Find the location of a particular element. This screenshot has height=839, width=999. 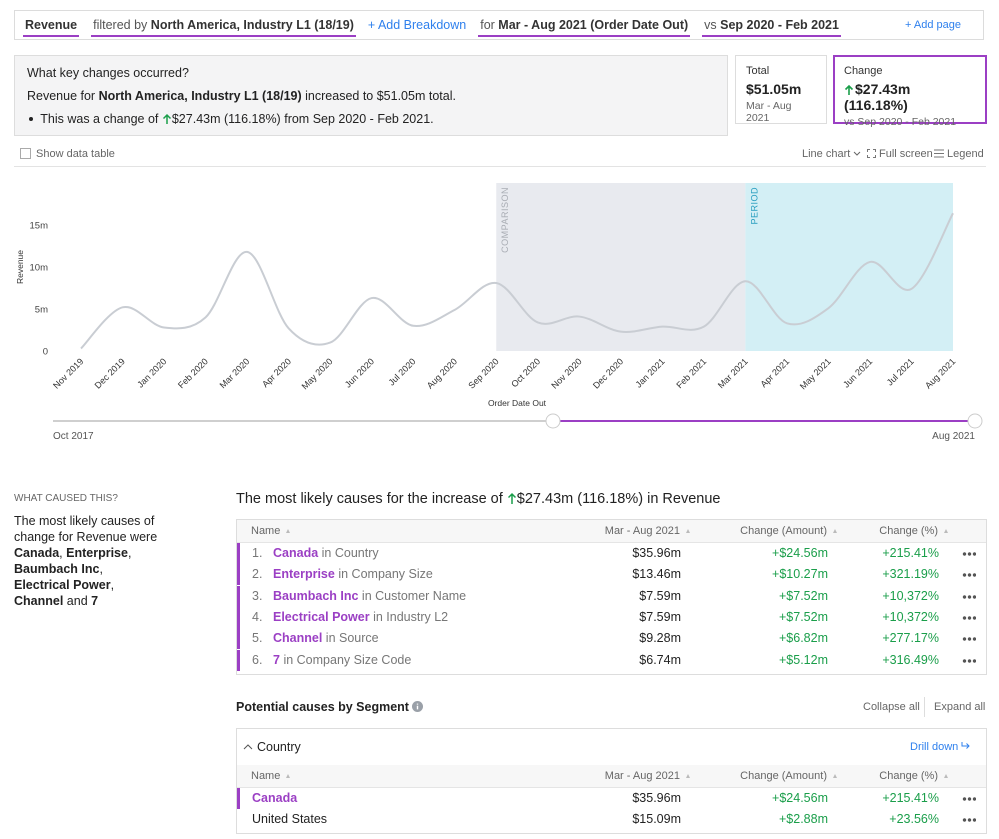

rank: 2. is located at coordinates (257, 574).